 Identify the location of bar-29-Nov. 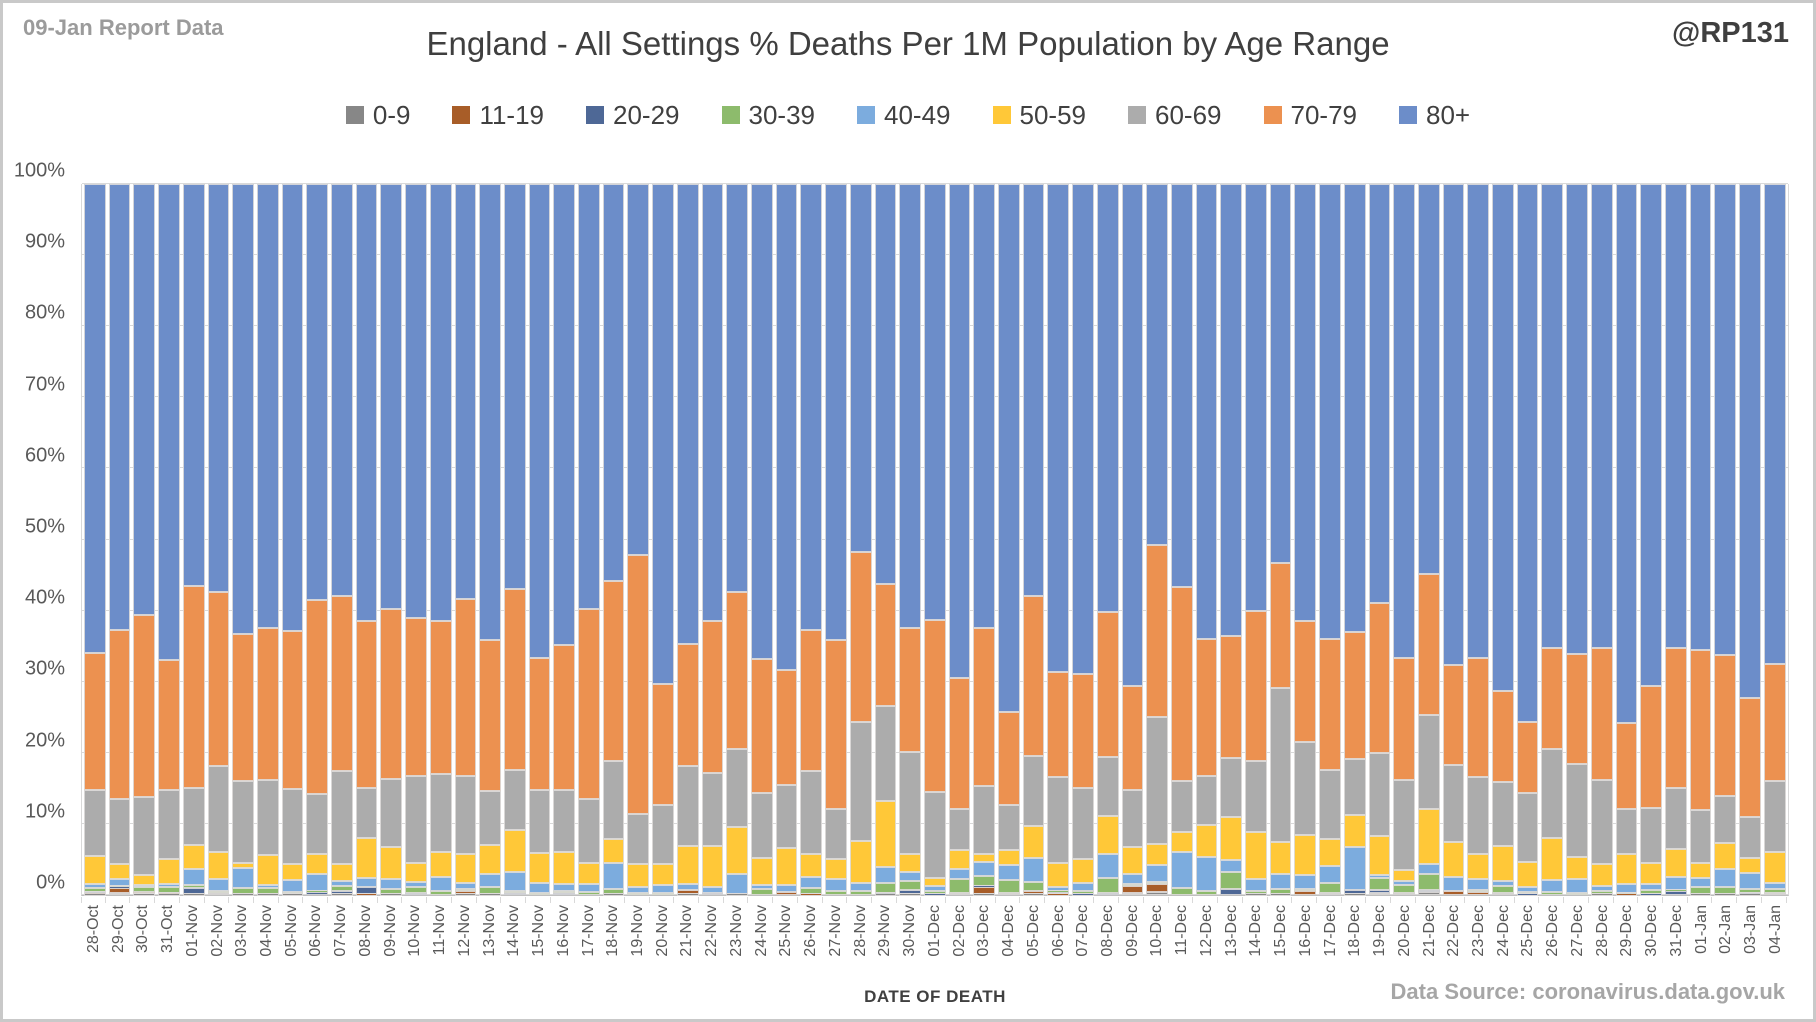
(885, 539).